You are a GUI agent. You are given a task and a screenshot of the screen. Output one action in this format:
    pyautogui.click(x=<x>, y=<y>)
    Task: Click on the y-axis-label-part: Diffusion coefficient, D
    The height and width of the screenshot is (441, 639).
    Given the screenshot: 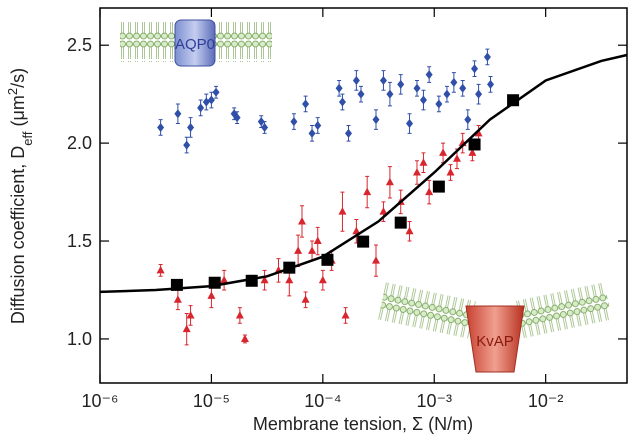 What is the action you would take?
    pyautogui.click(x=18, y=235)
    